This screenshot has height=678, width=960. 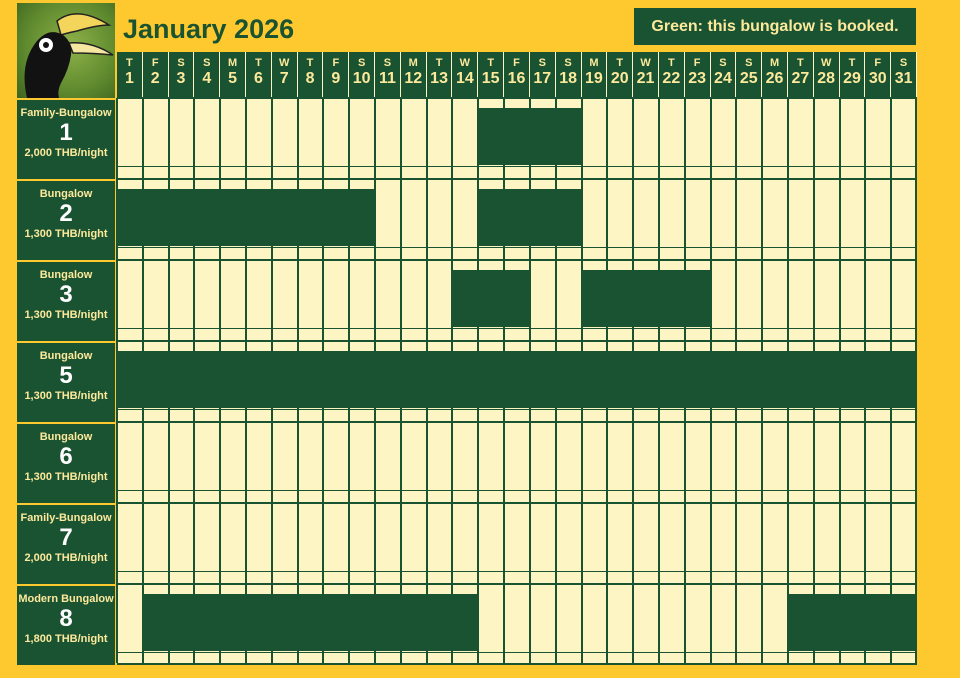 I want to click on day-header-26: M 26, so click(x=774, y=75).